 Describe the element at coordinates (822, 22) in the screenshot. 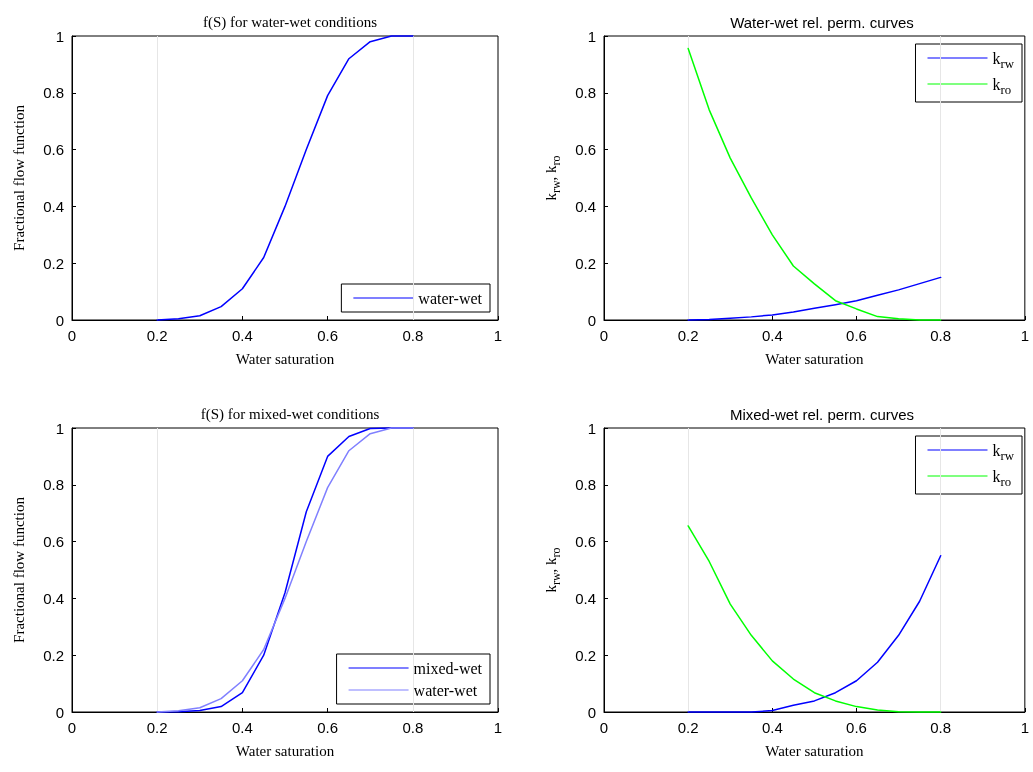

I see `chart-title: Water-wet rel. perm. curves` at that location.